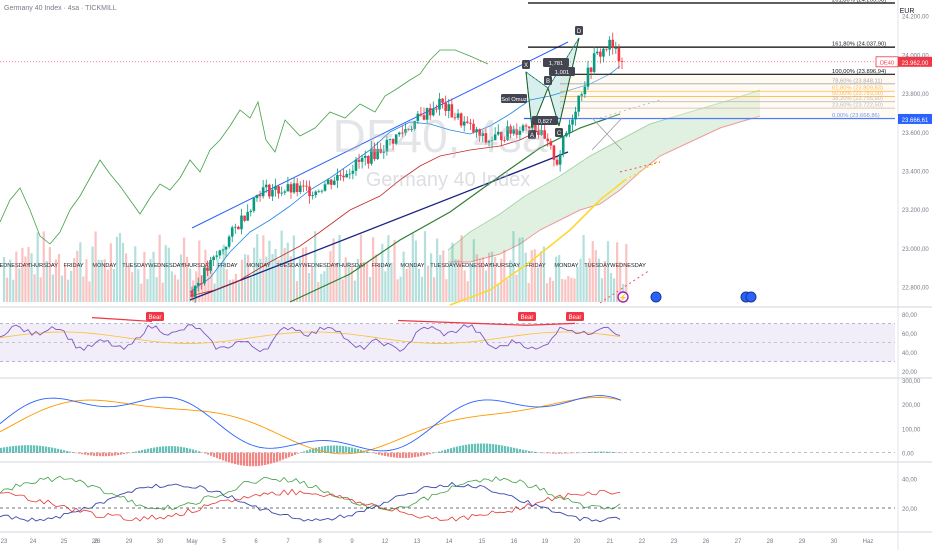 Image resolution: width=932 pixels, height=550 pixels. What do you see at coordinates (623, 297) in the screenshot?
I see `event-flash-icon` at bounding box center [623, 297].